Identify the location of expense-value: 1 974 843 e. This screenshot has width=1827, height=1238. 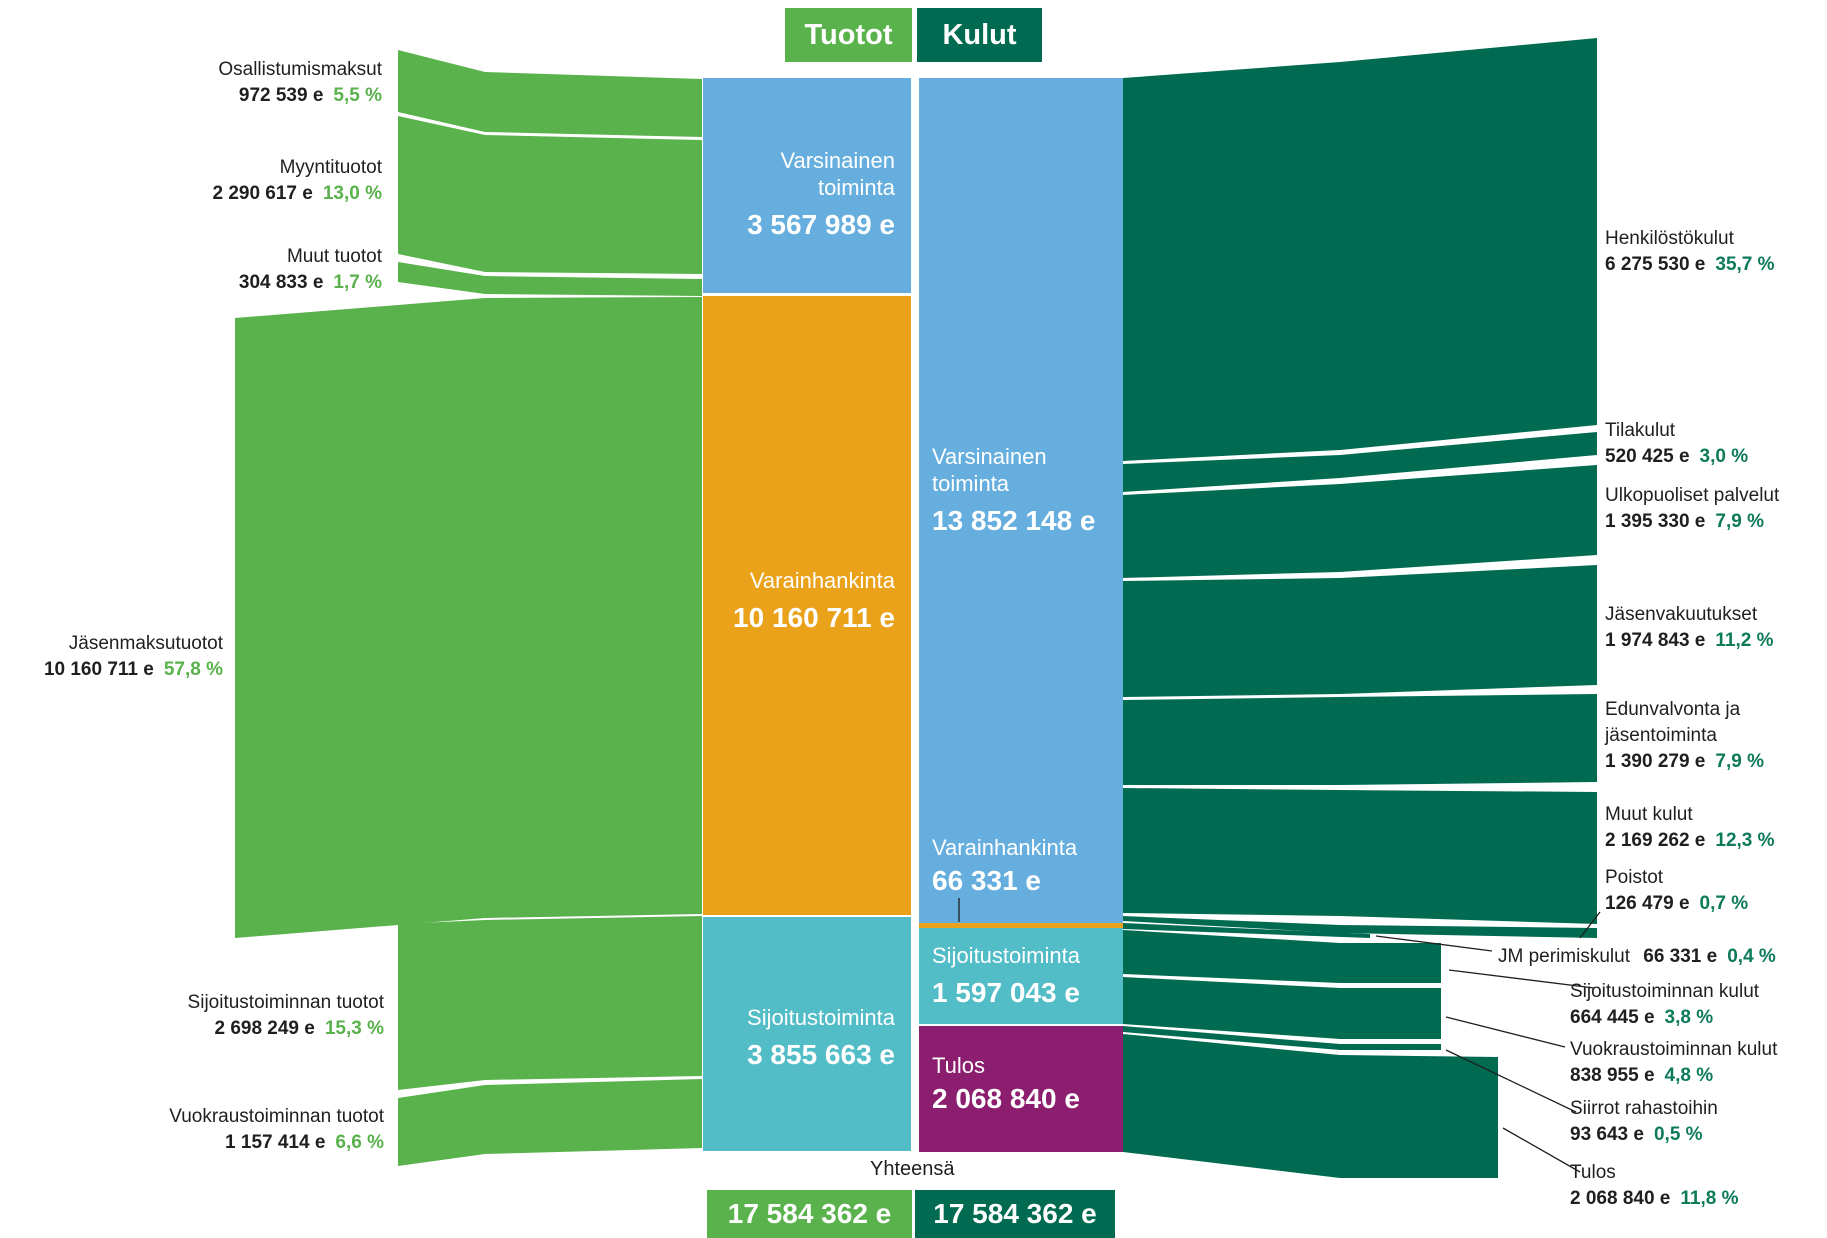
(1655, 640).